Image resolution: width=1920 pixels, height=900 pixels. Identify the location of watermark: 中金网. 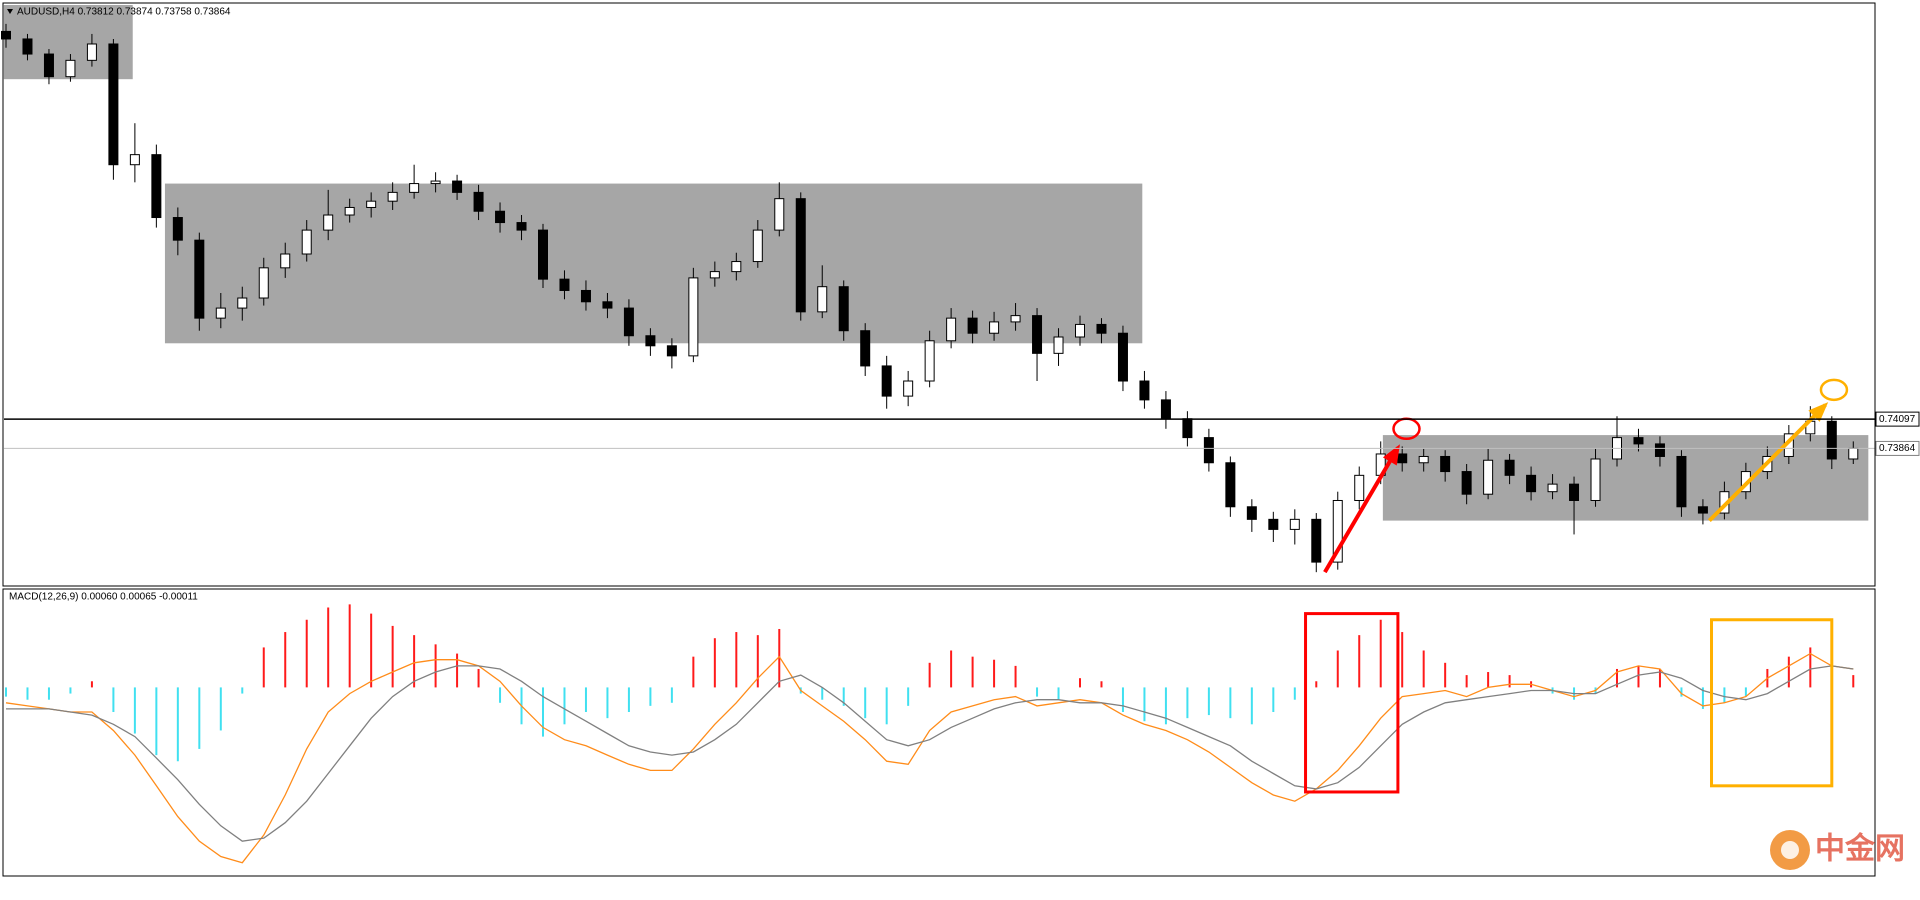
(1860, 849).